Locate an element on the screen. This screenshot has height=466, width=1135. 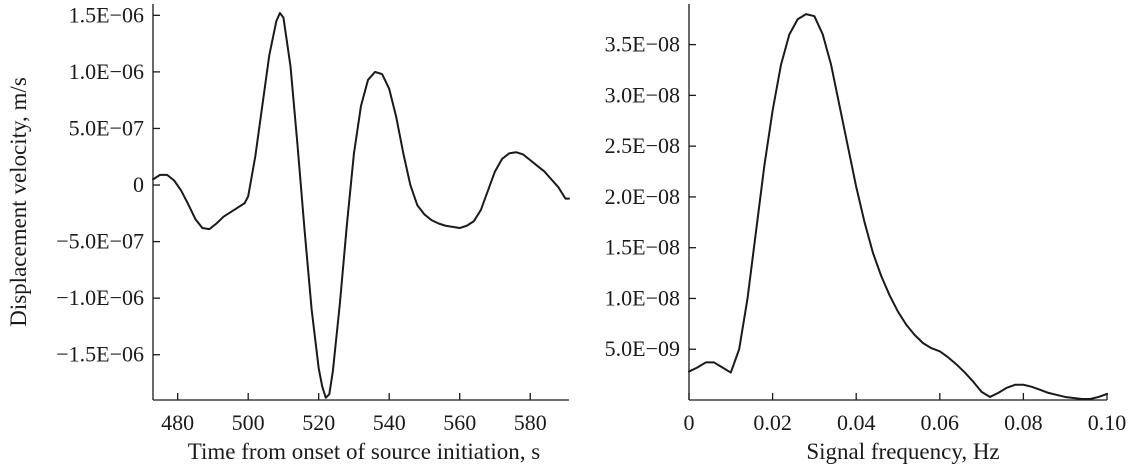
spectrum-x-axis-label: Signal frequency, Hz is located at coordinates (902, 451).